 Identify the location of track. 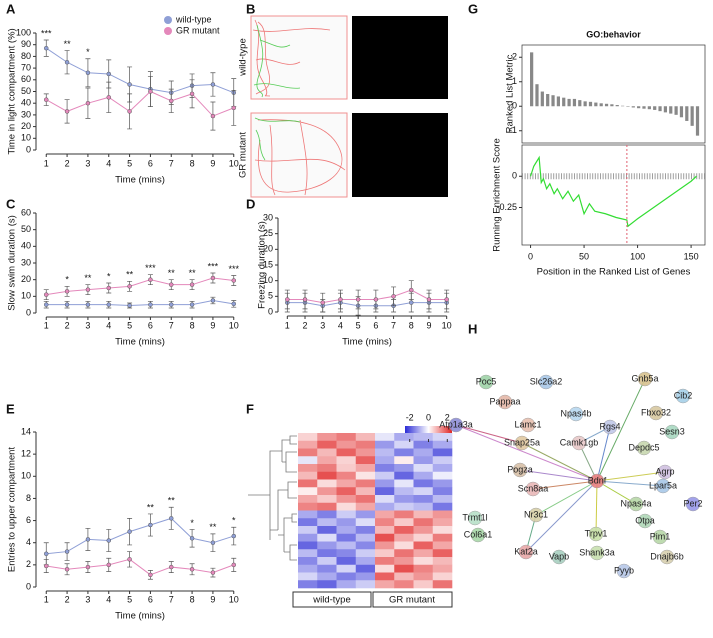
(277, 61).